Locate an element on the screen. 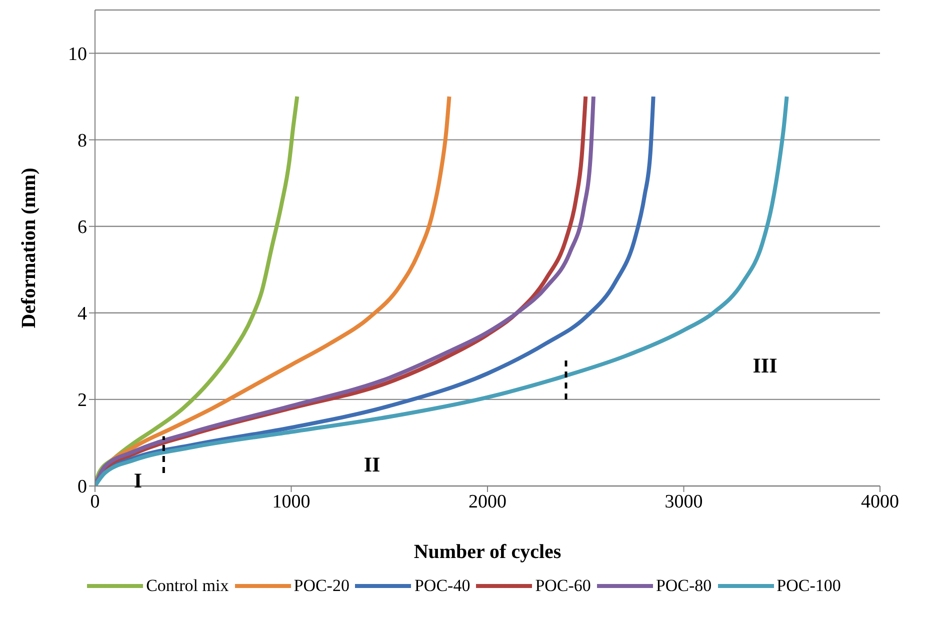 This screenshot has width=928, height=628. y-tick-label: 0 is located at coordinates (82, 487).